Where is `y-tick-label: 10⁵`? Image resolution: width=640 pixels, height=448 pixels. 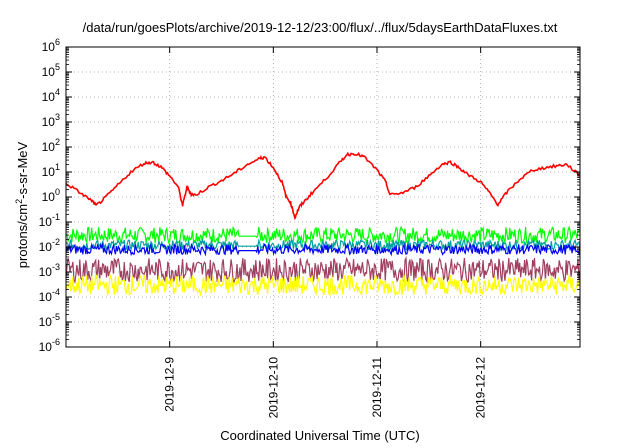 y-tick-label: 10⁵ is located at coordinates (51, 70).